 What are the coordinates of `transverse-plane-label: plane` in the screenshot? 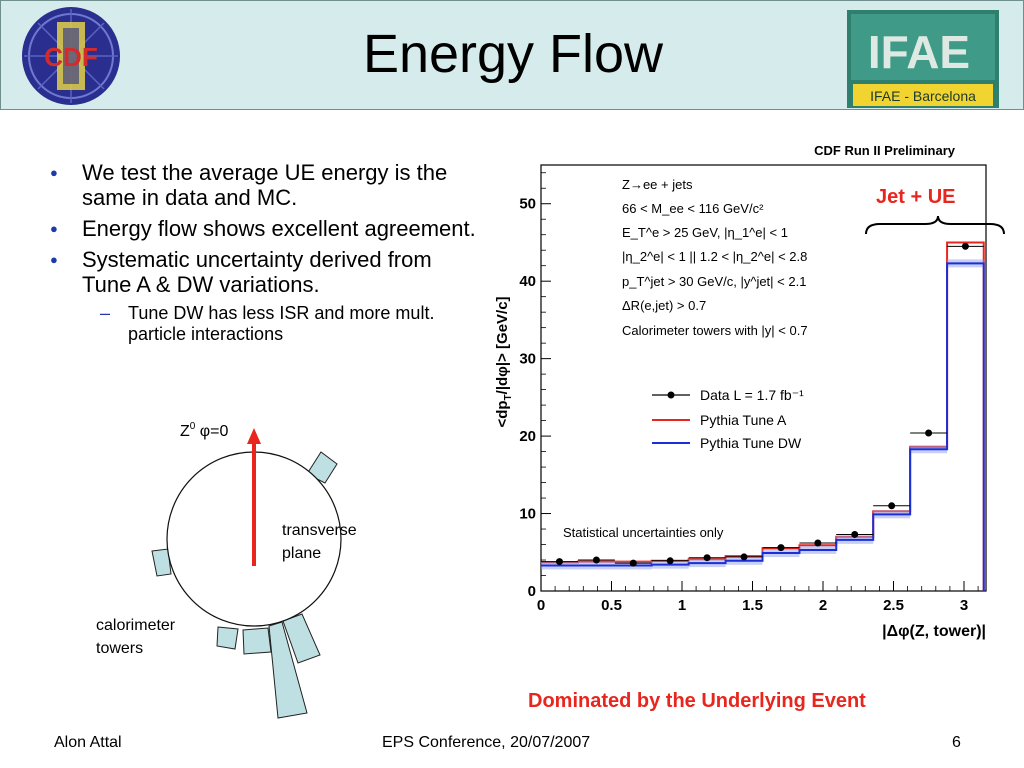 It's located at (301, 553).